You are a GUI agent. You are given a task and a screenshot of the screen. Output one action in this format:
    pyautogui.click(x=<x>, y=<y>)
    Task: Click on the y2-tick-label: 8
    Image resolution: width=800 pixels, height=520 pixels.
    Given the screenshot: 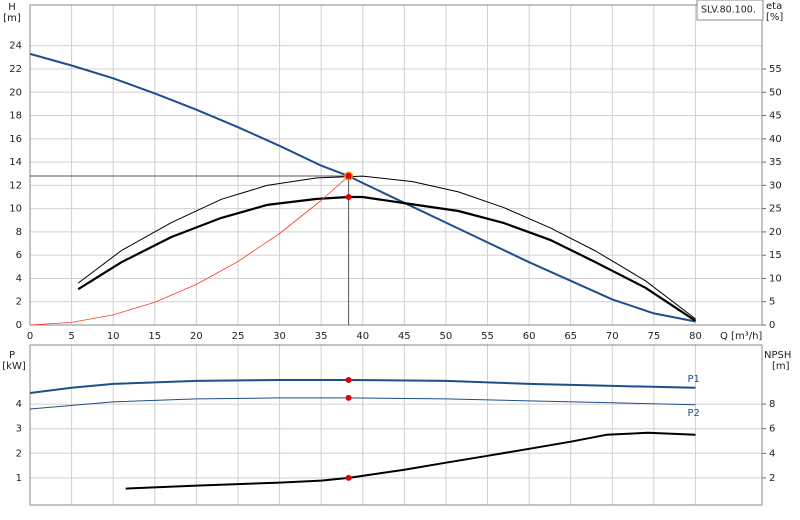 What is the action you would take?
    pyautogui.click(x=772, y=404)
    